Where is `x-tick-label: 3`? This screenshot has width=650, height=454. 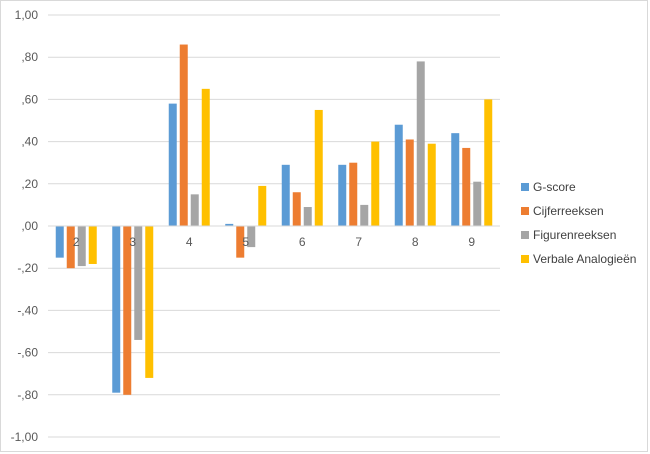 x-tick-label: 3 is located at coordinates (132, 242).